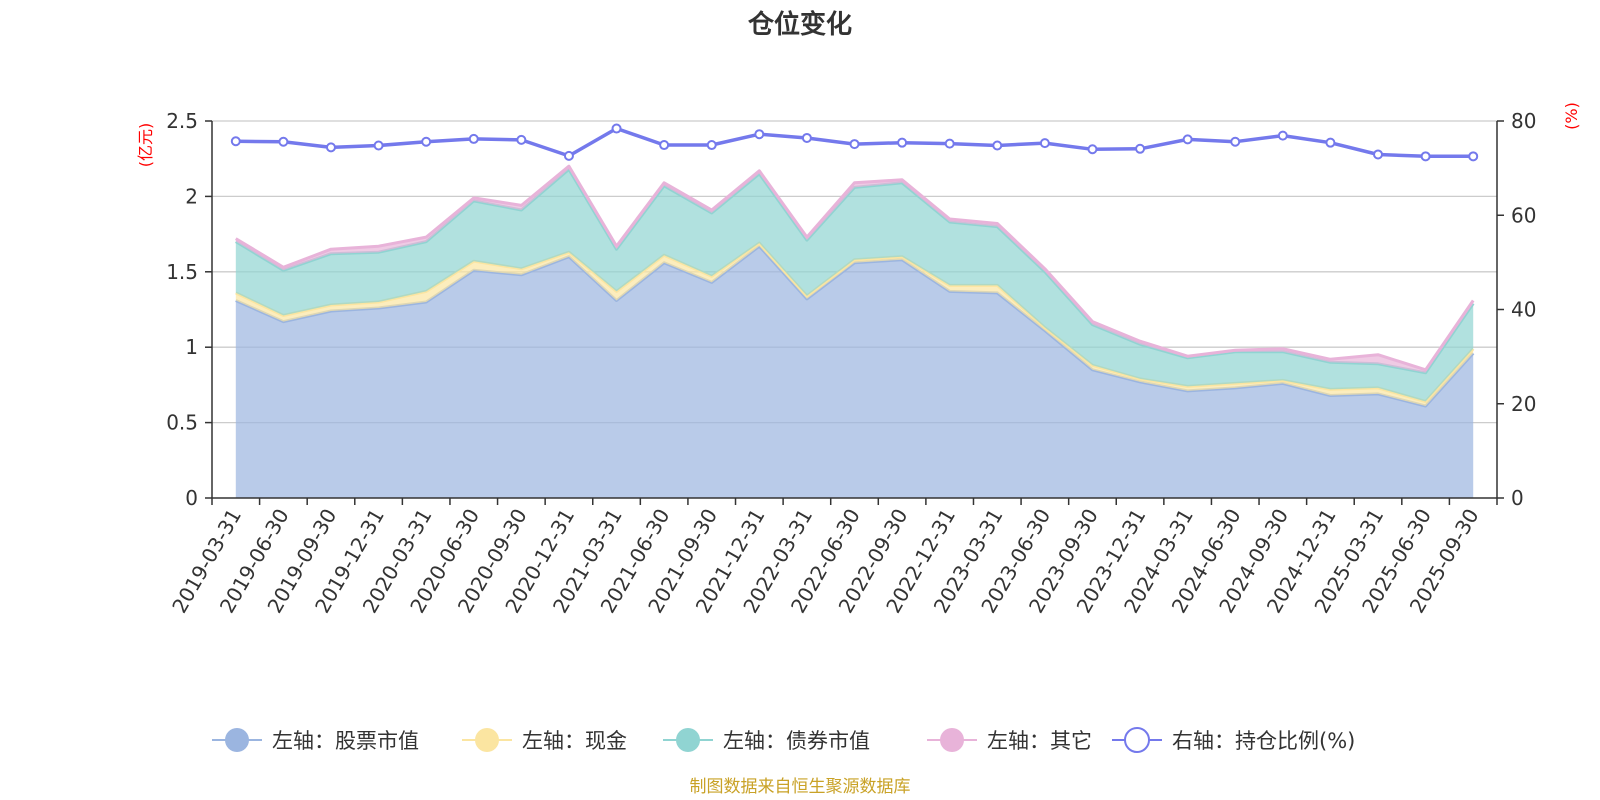 The height and width of the screenshot is (800, 1600). What do you see at coordinates (182, 423) in the screenshot?
I see `left-tick-label: 0.5` at bounding box center [182, 423].